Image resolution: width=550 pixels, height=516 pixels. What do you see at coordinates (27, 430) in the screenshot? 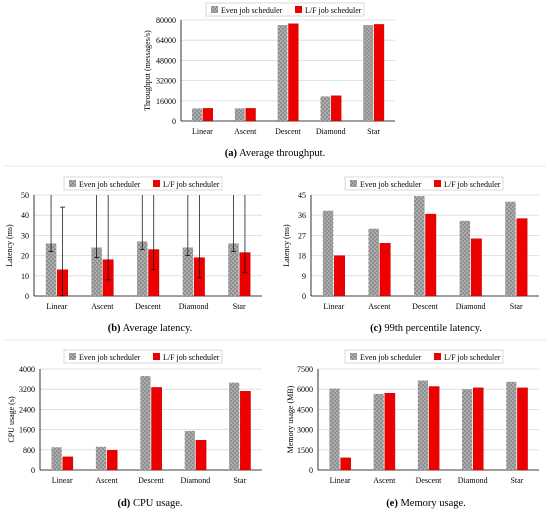
I see `y-tick-label: 1600` at bounding box center [27, 430].